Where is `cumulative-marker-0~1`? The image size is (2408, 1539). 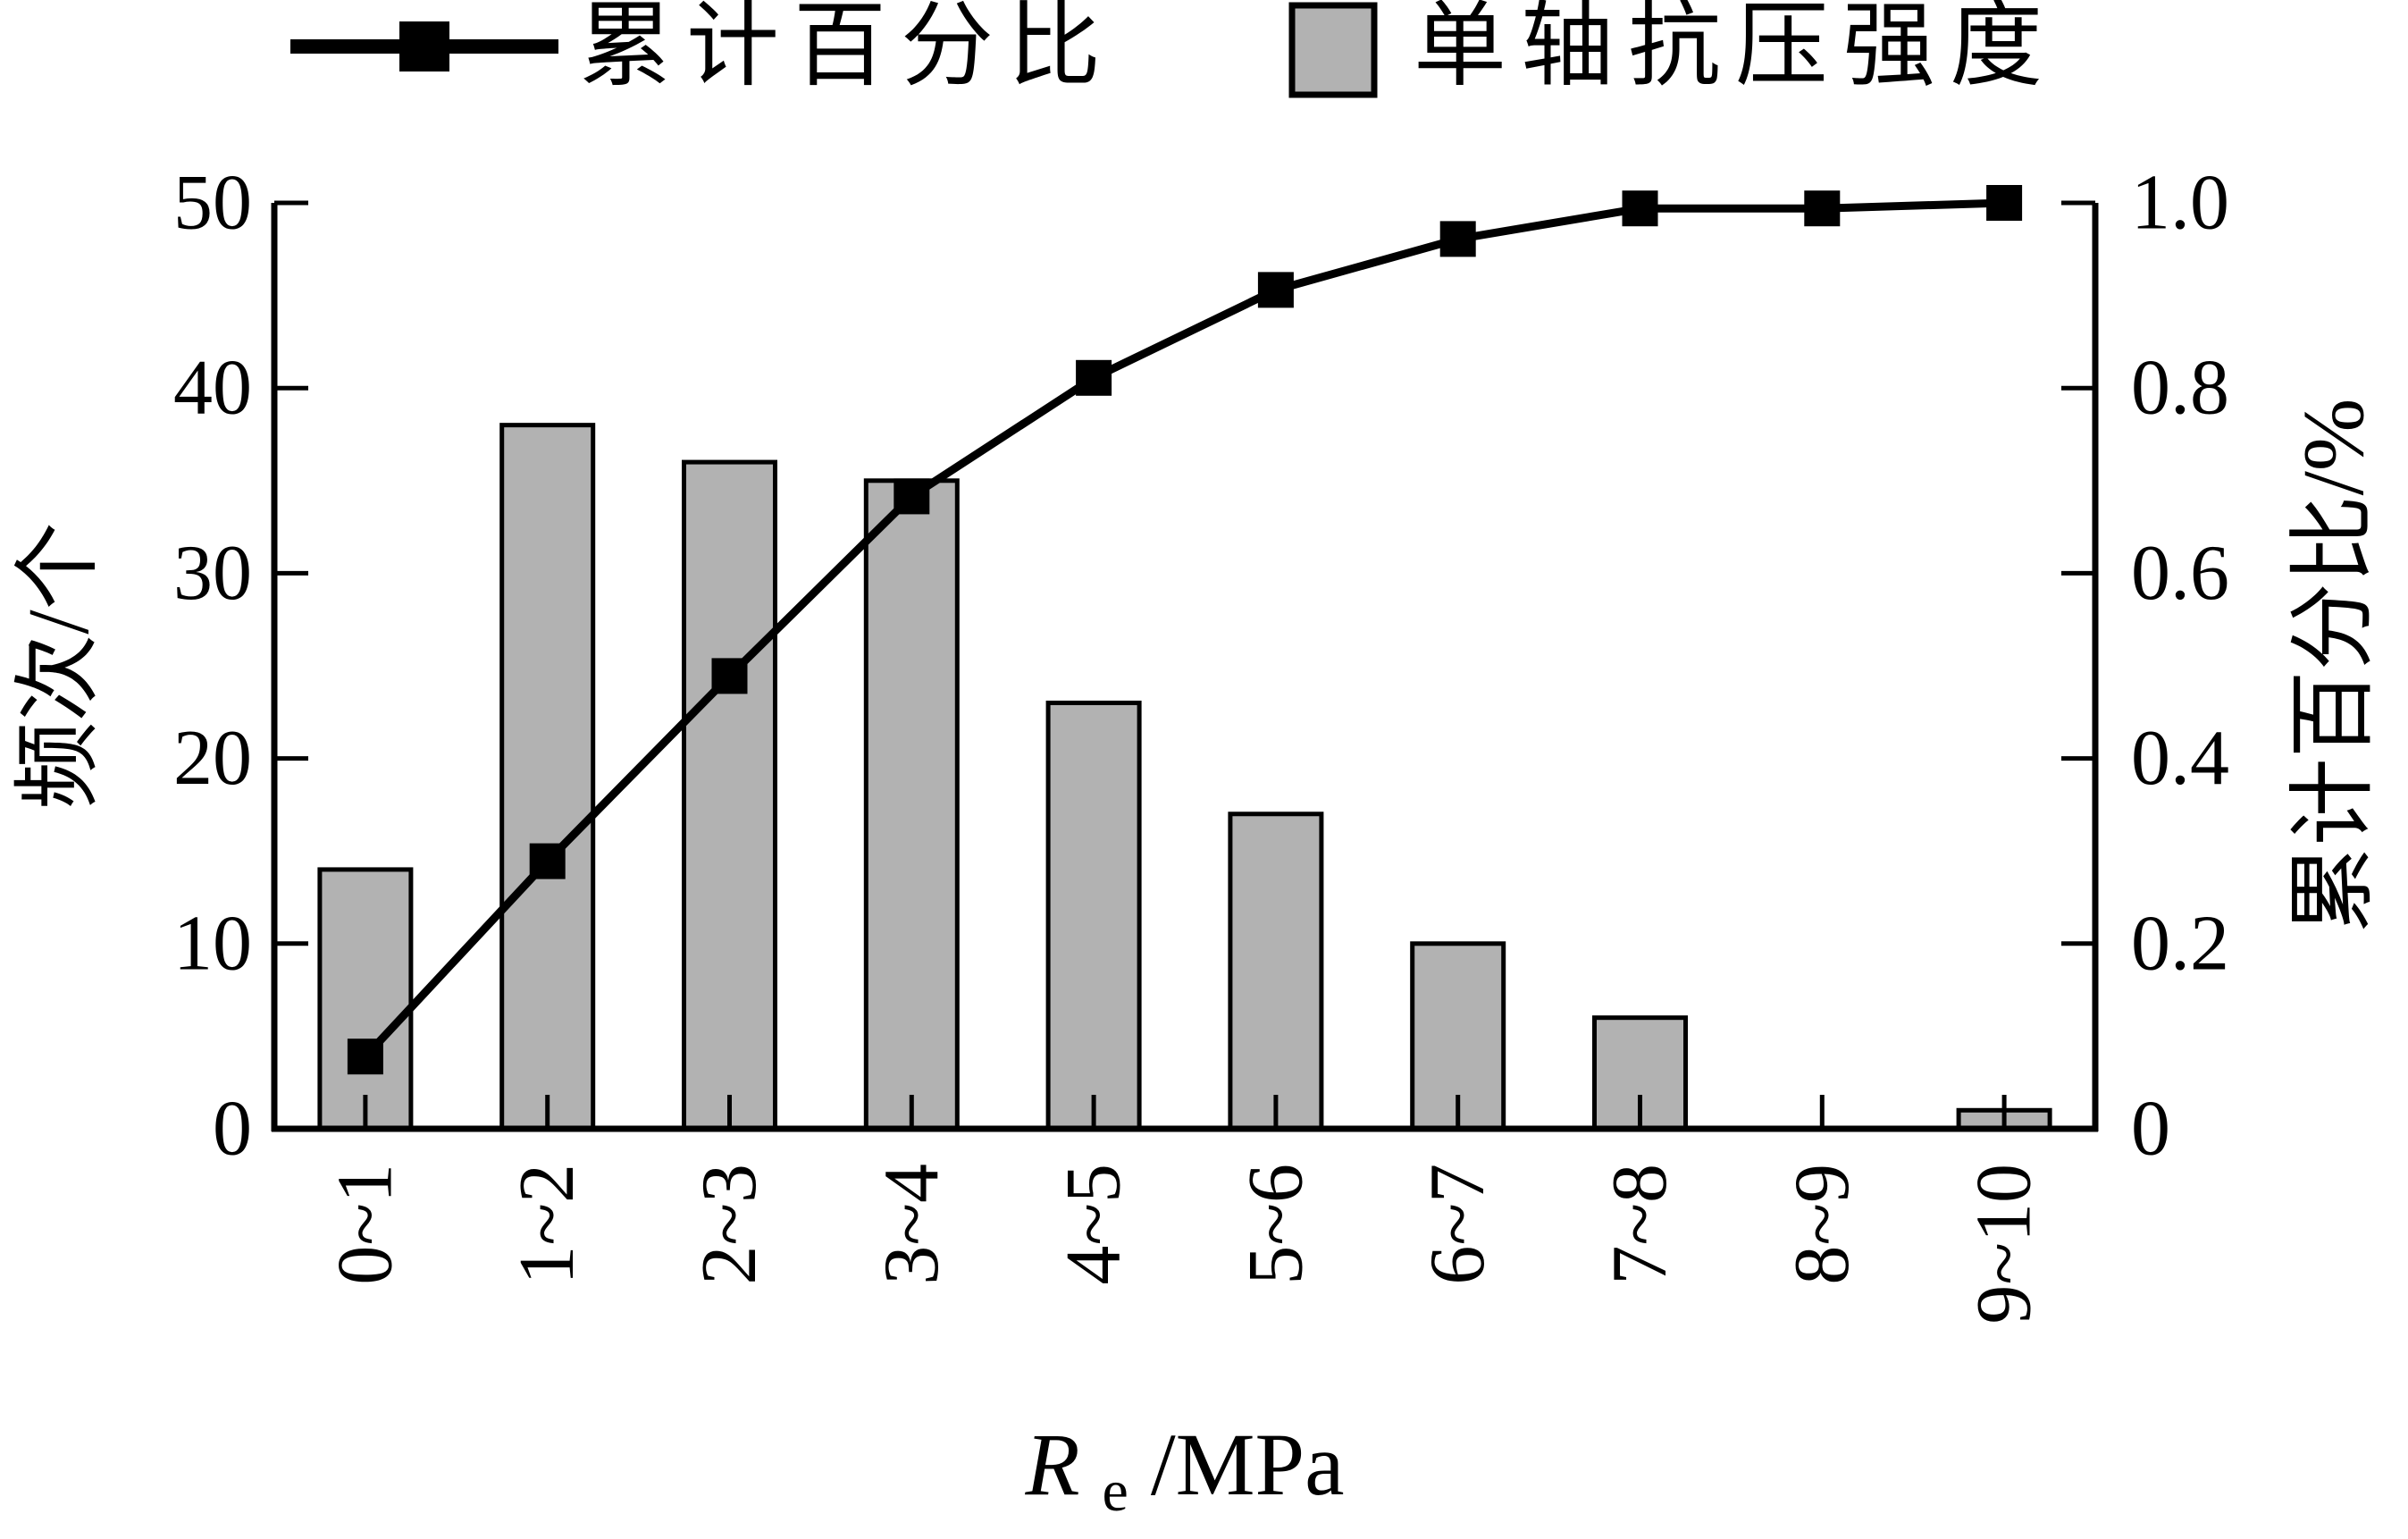 cumulative-marker-0~1 is located at coordinates (365, 1057).